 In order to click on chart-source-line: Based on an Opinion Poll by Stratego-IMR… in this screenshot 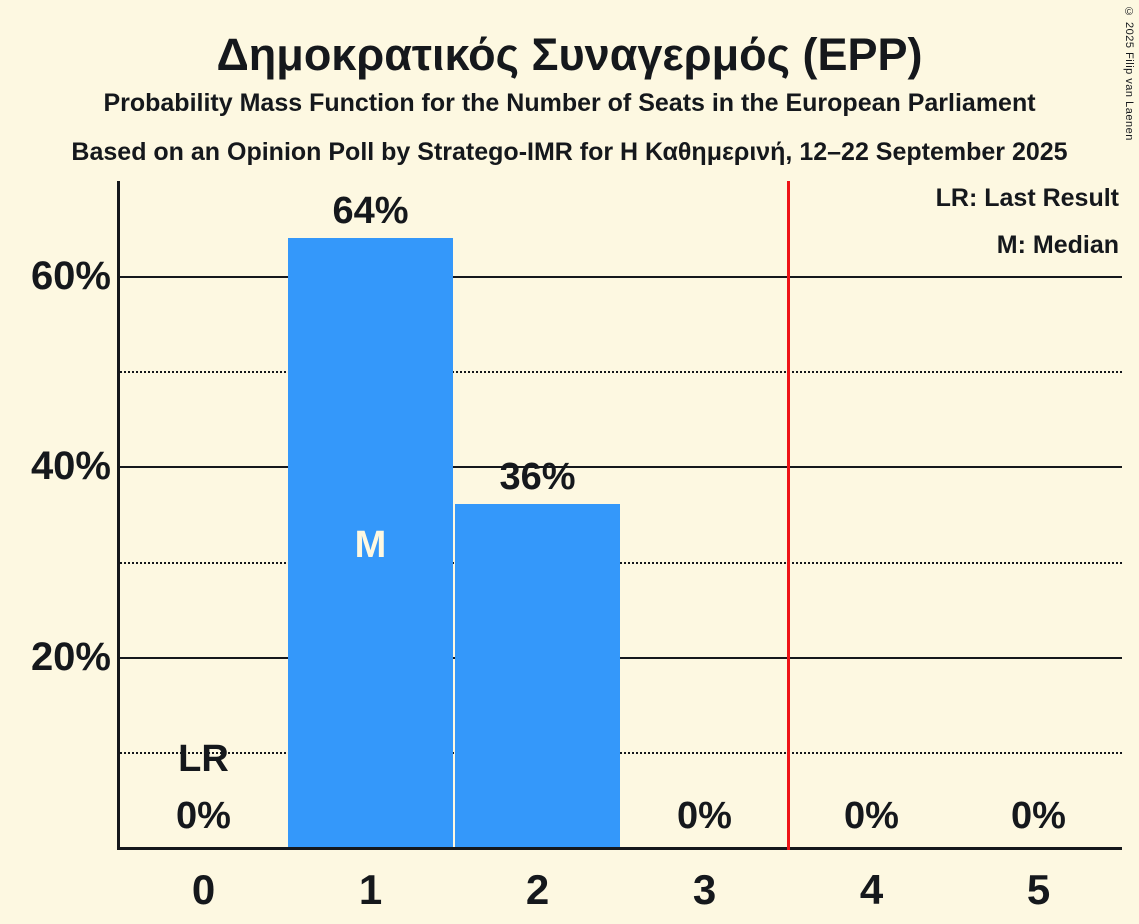, I will do `click(569, 152)`.